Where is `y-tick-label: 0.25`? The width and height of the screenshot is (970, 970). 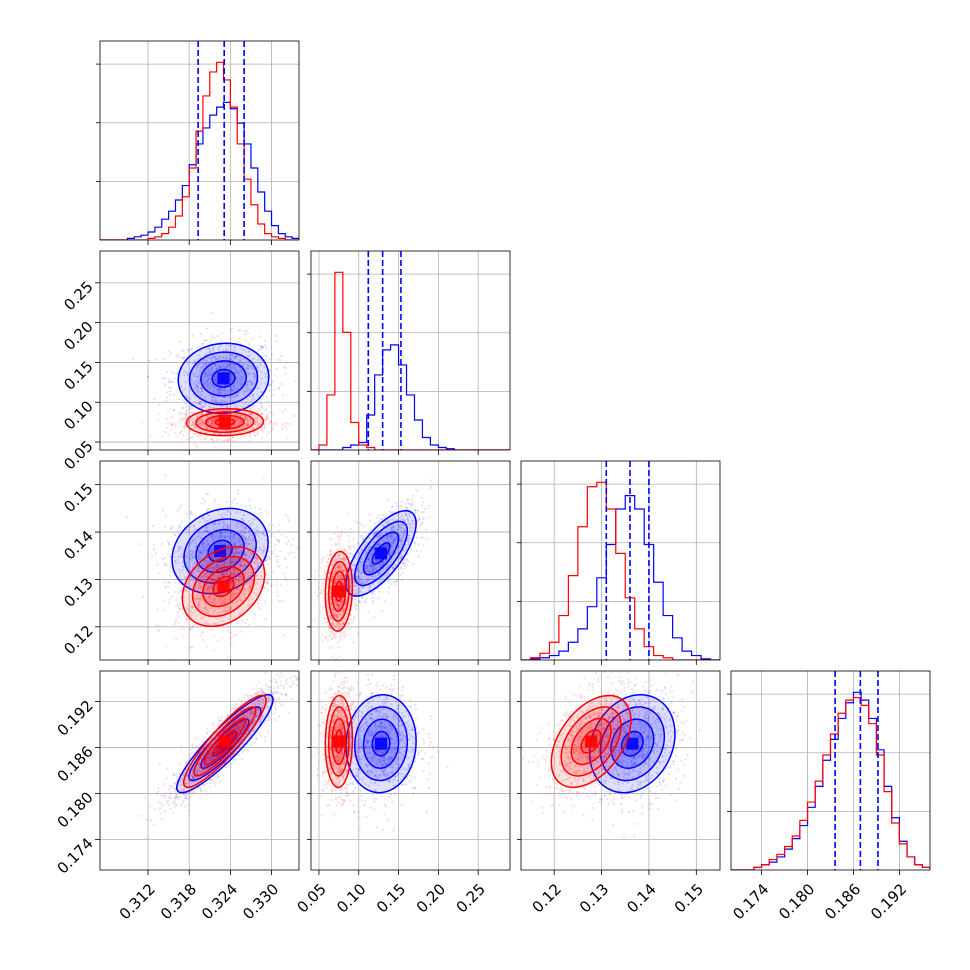
y-tick-label: 0.25 is located at coordinates (78, 296).